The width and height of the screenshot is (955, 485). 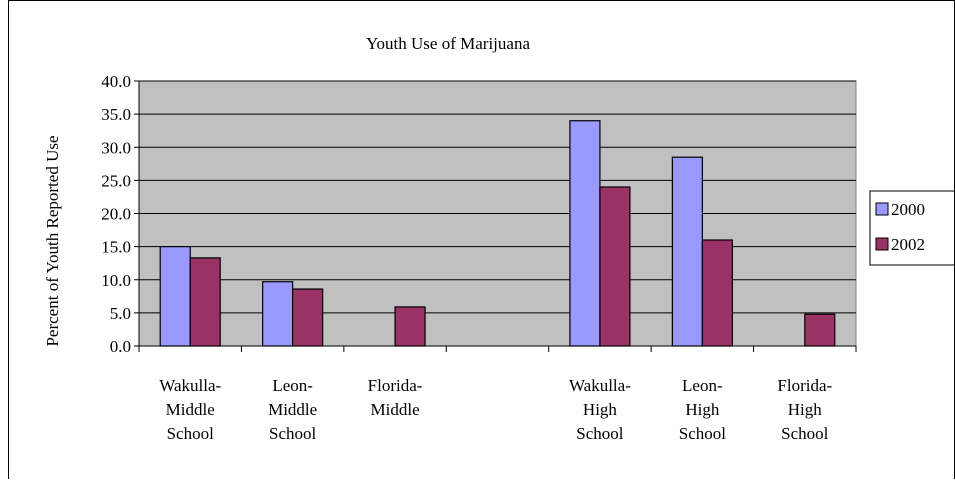 I want to click on legend-label-2000: 2000, so click(x=908, y=209).